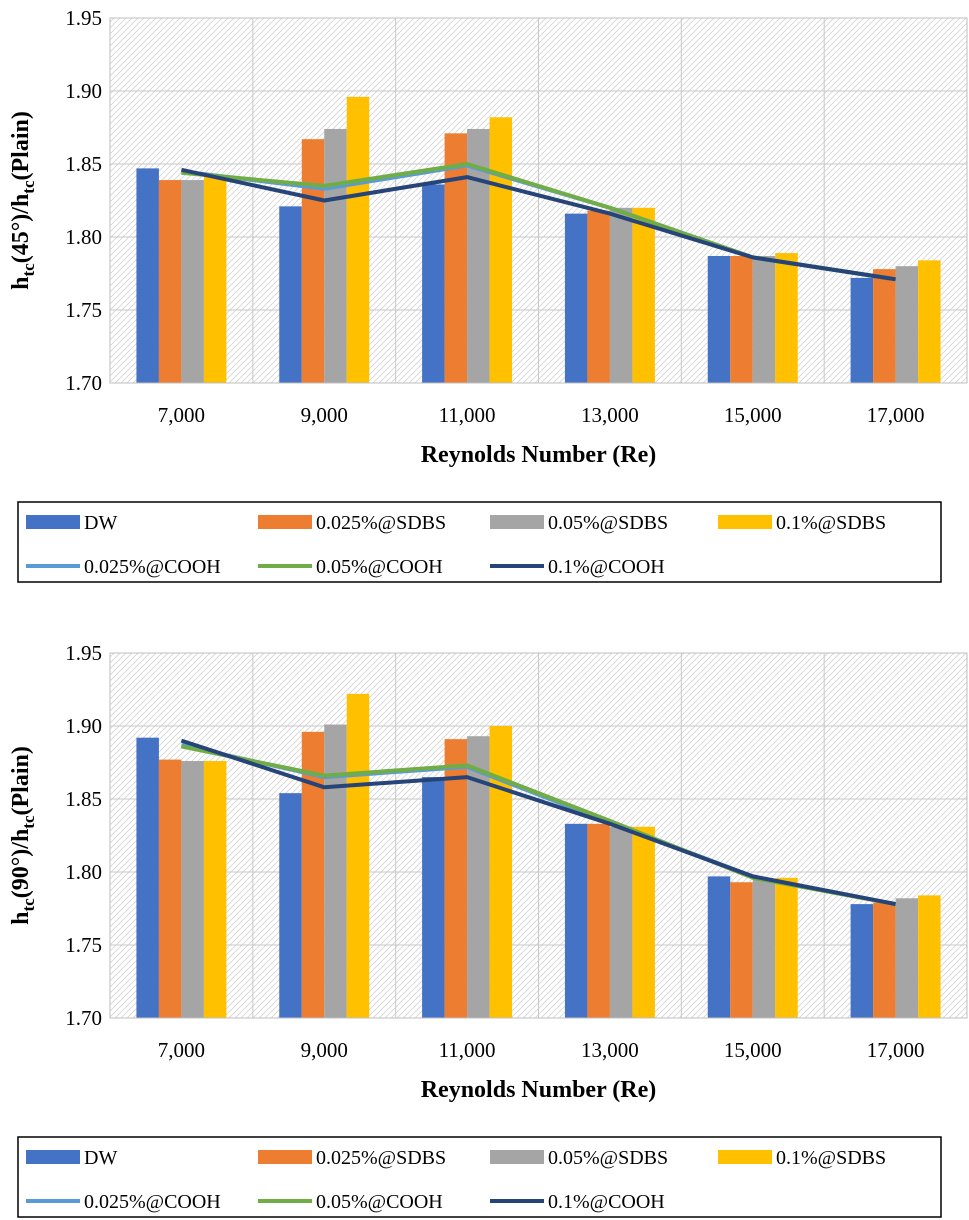 Image resolution: width=969 pixels, height=1220 pixels. I want to click on y-axis-title: htc(45°)/htc(Plain), so click(23, 200).